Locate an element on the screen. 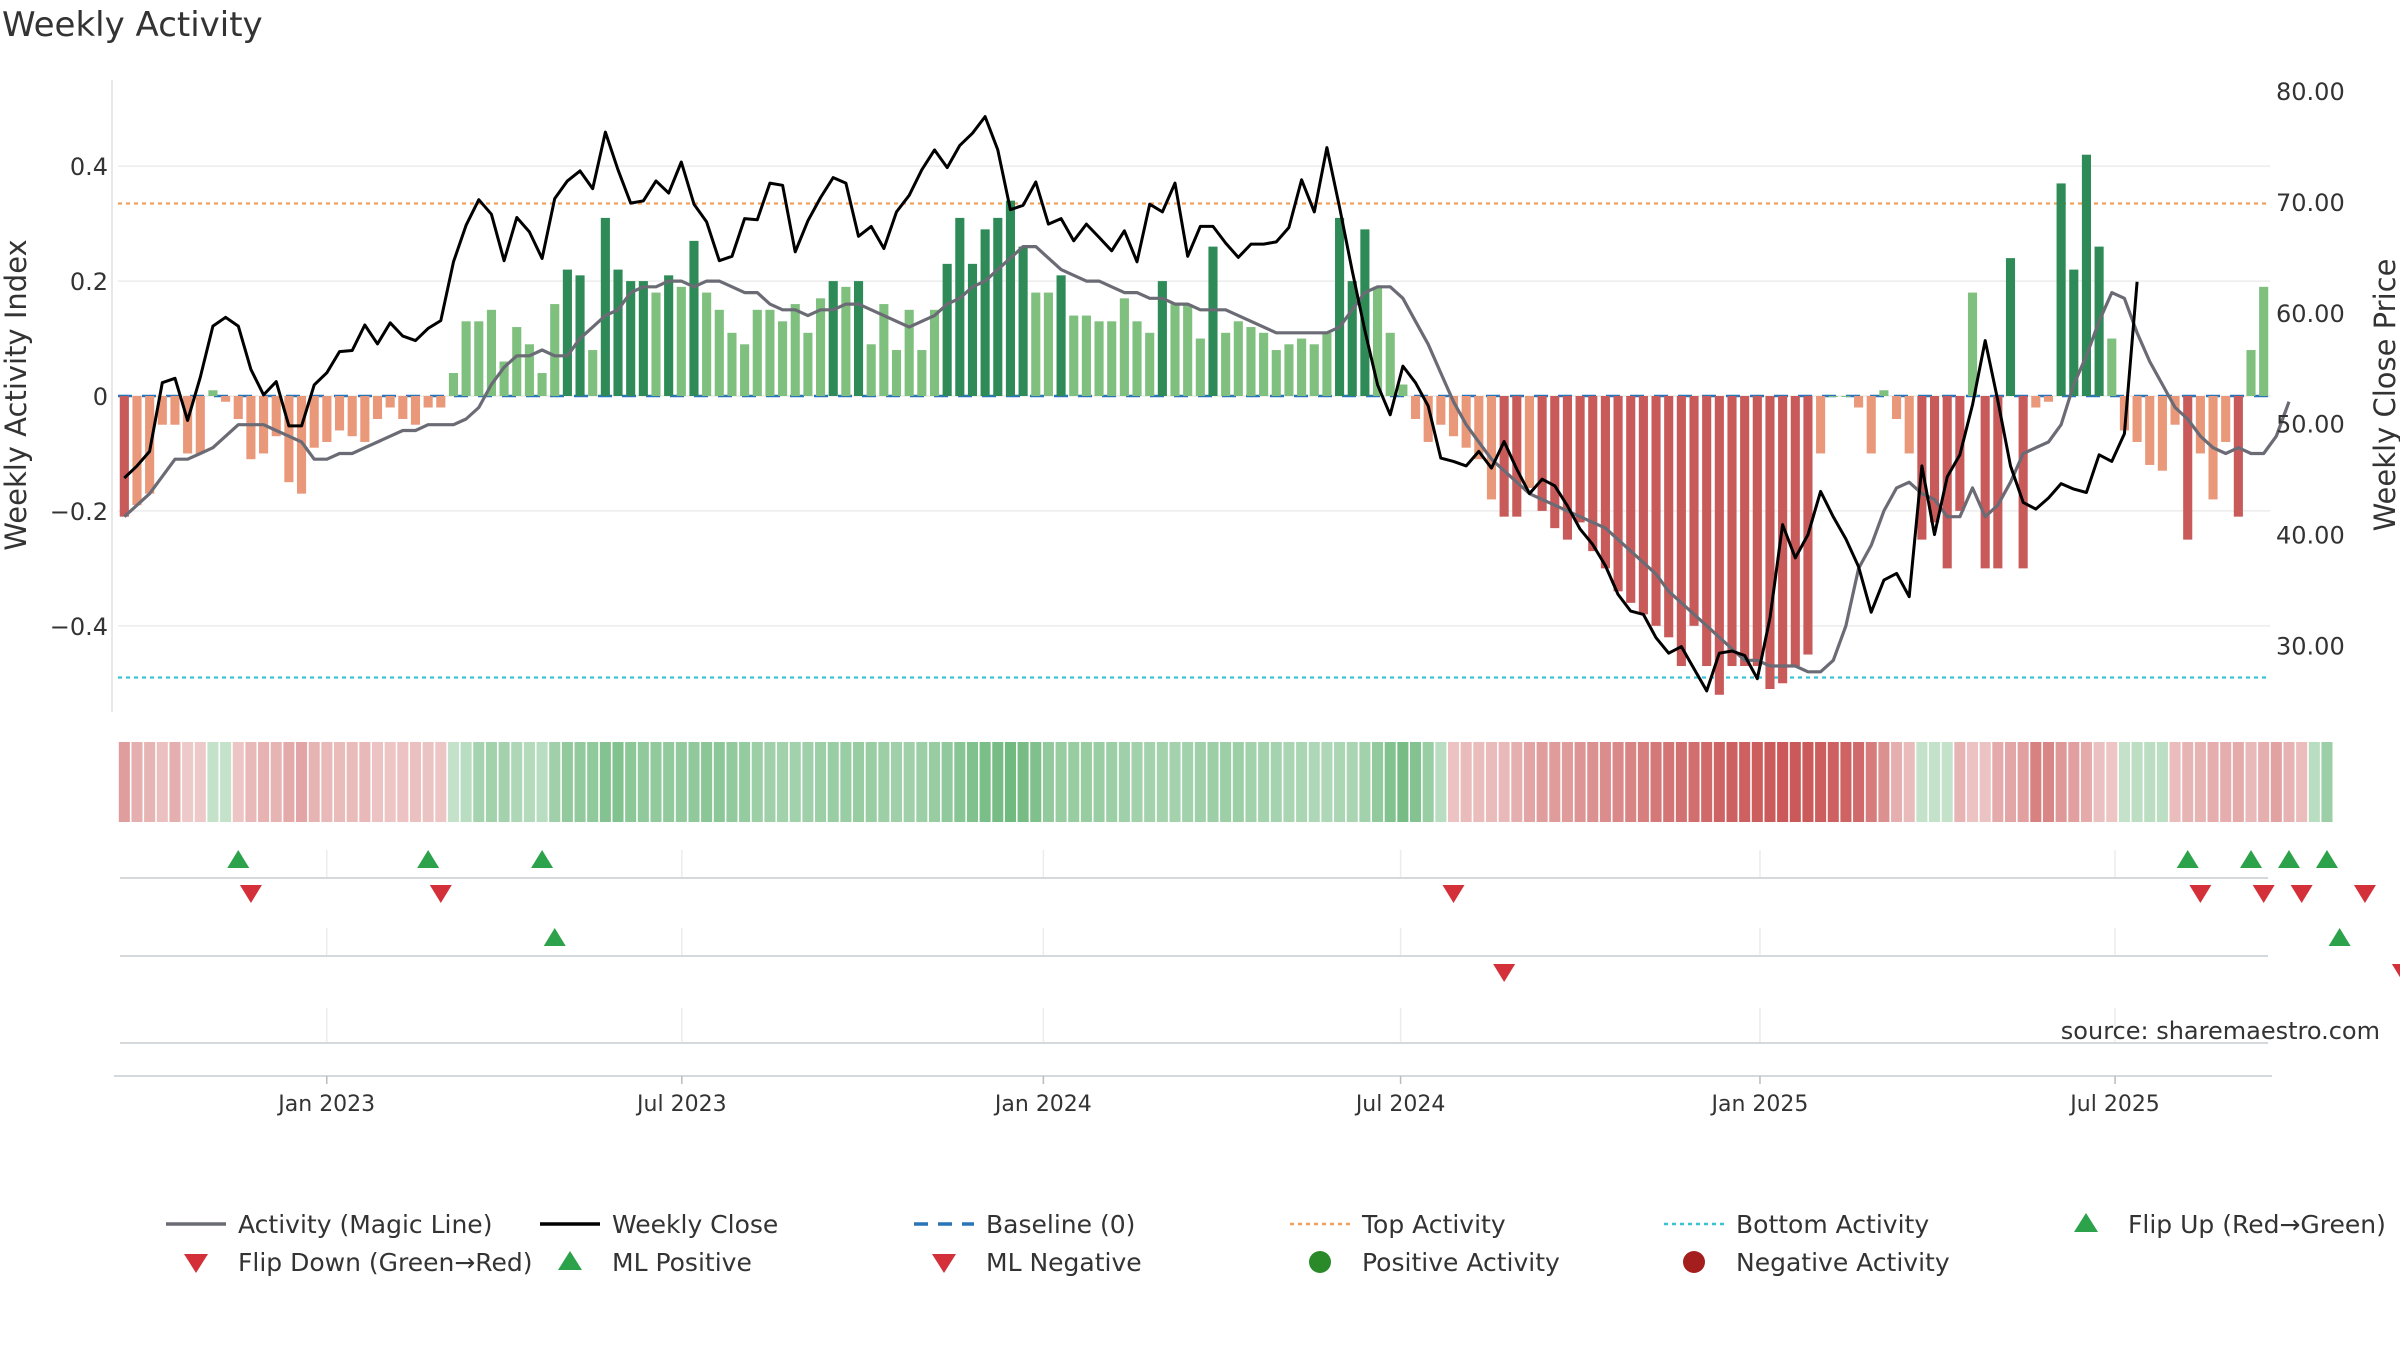  legend-swatch is located at coordinates (2086, 1222).